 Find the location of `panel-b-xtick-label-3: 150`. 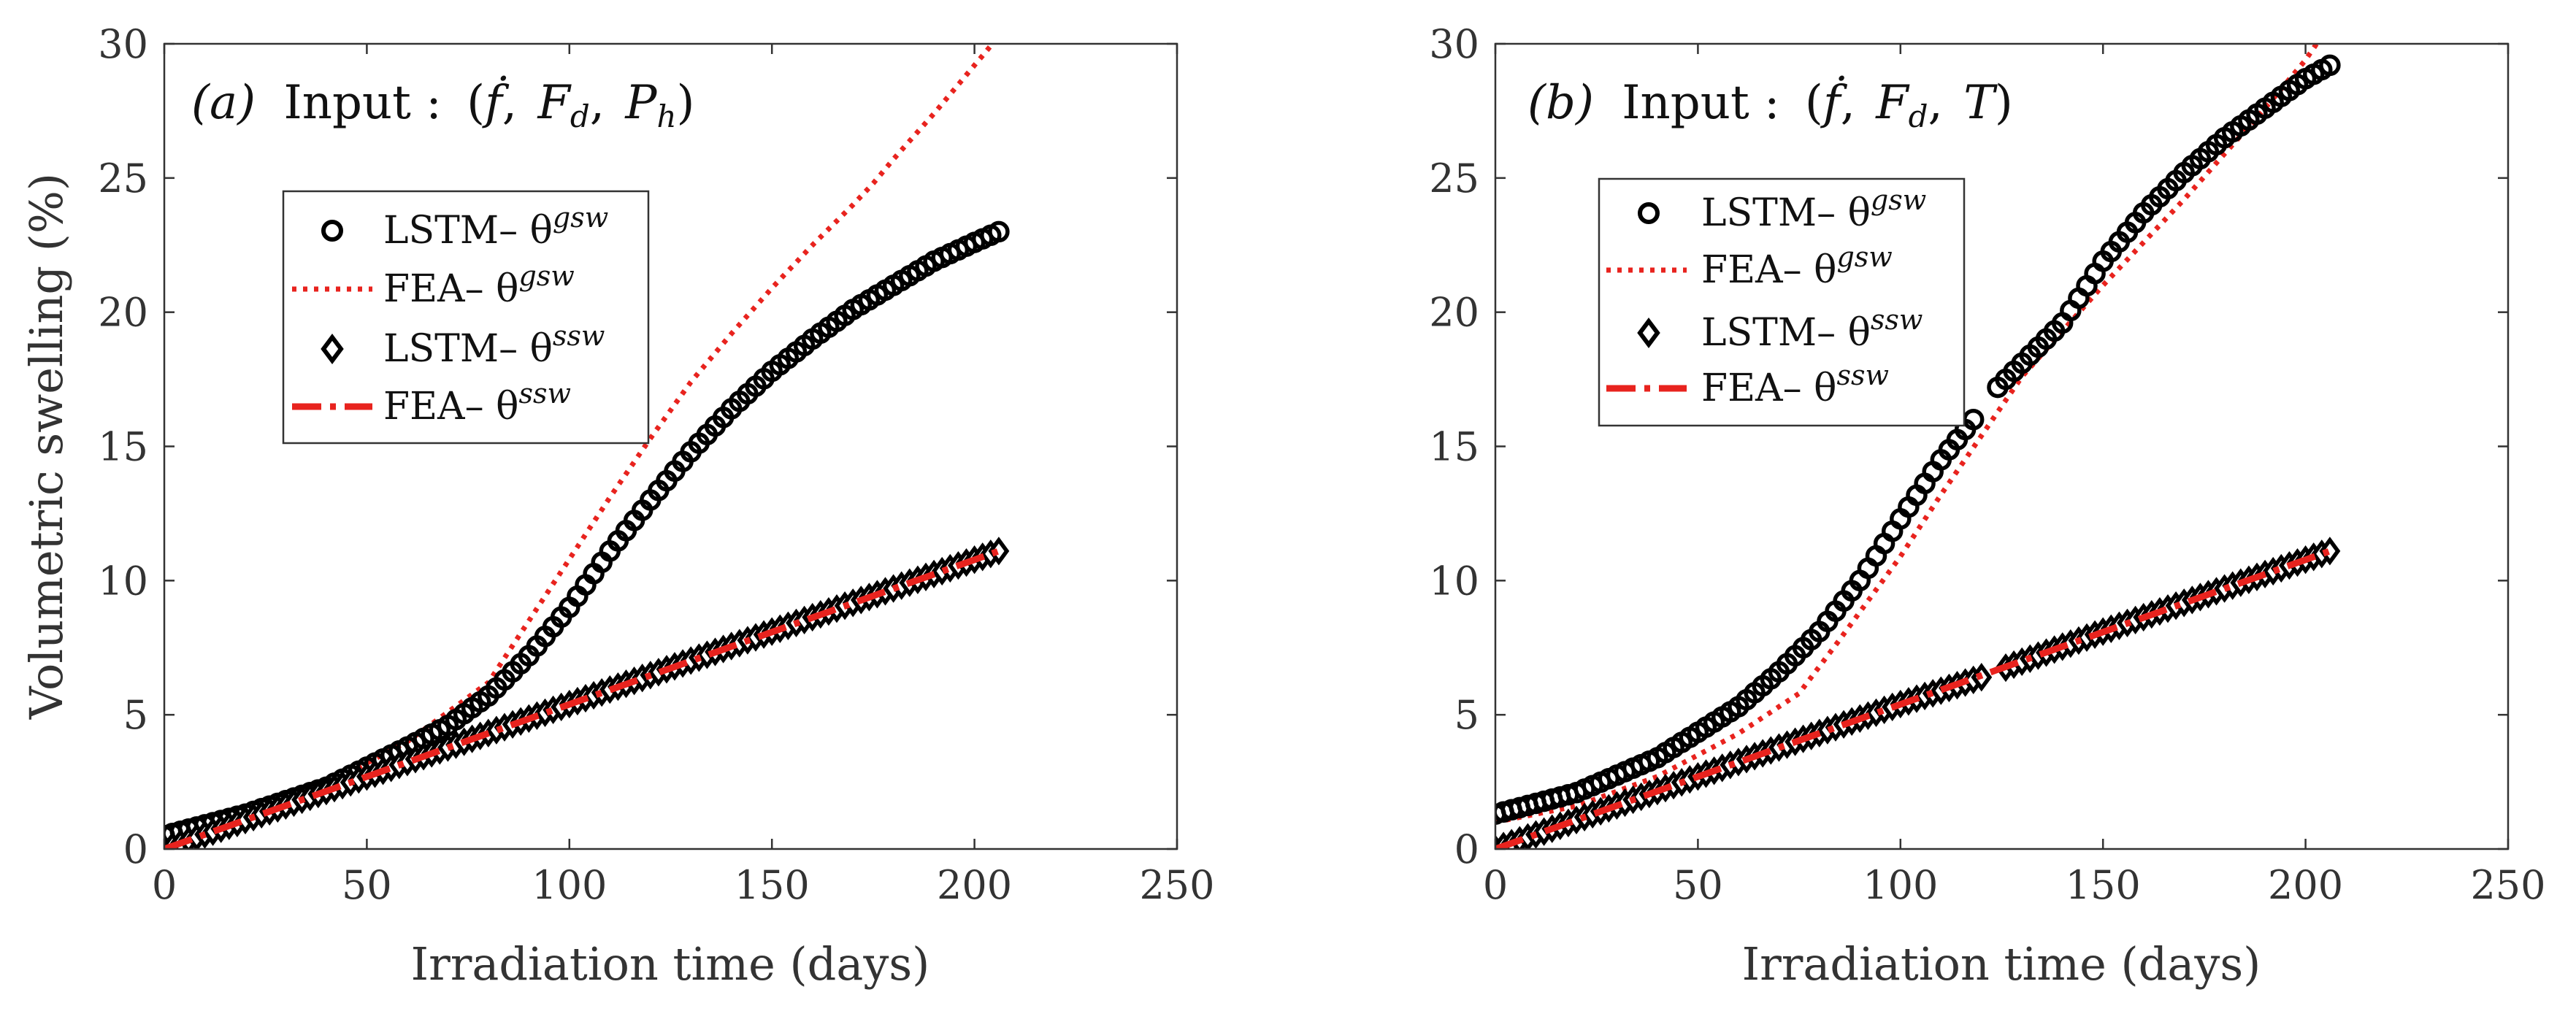

panel-b-xtick-label-3: 150 is located at coordinates (2103, 885).